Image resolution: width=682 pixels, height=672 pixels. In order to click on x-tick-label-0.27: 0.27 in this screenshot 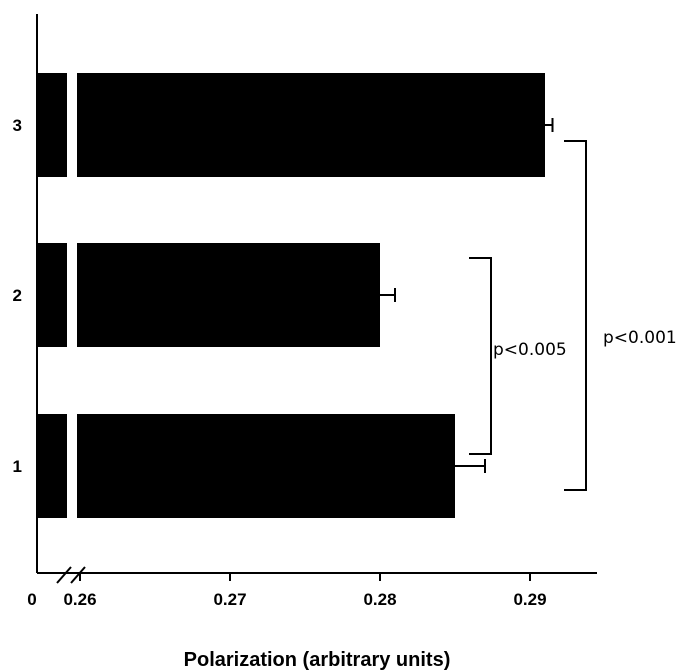, I will do `click(229, 599)`.